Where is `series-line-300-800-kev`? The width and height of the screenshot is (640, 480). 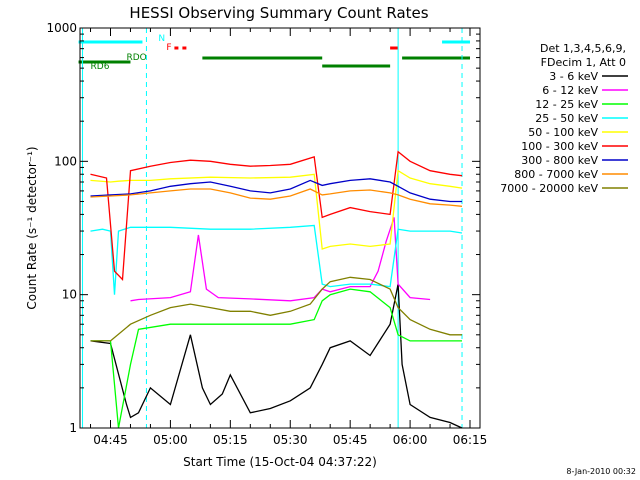 series-line-300-800-kev is located at coordinates (276, 190).